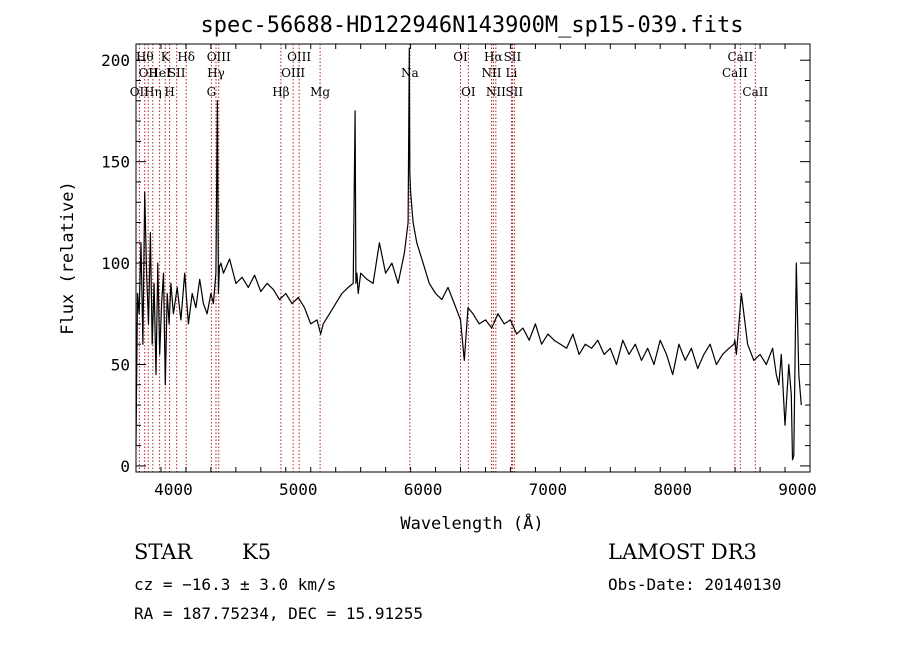 This screenshot has width=900, height=649. I want to click on line-marker-label: Li, so click(512, 73).